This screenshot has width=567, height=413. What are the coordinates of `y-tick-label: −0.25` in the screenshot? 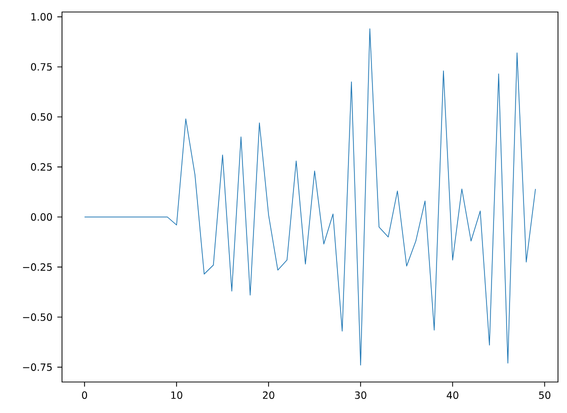 It's located at (37, 267).